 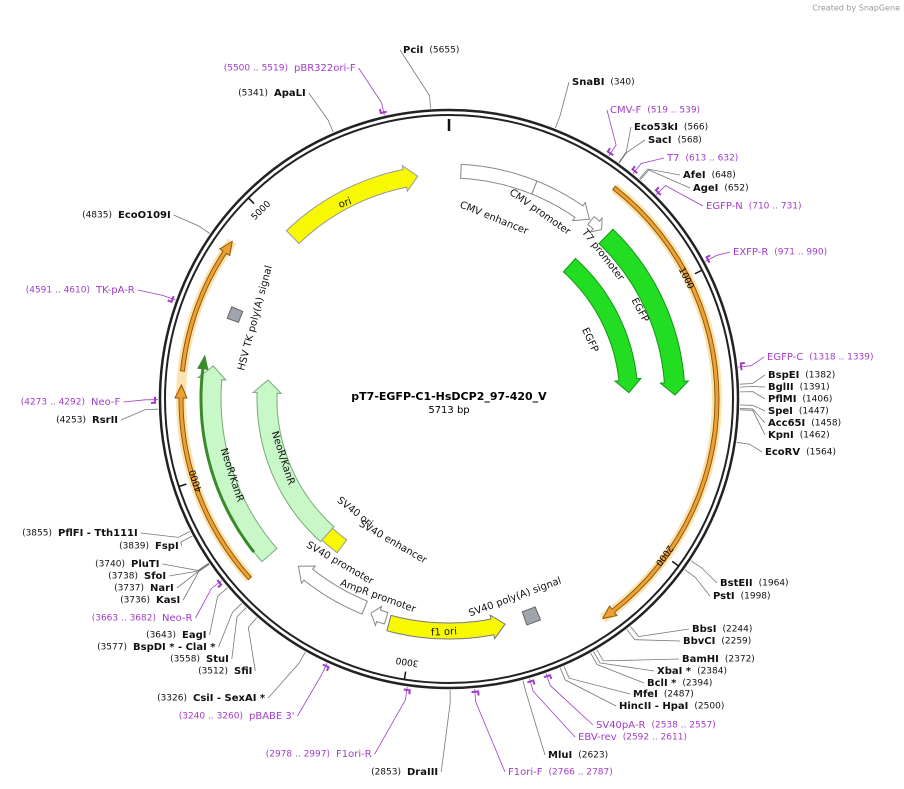 I want to click on neor-line, so click(x=226, y=453).